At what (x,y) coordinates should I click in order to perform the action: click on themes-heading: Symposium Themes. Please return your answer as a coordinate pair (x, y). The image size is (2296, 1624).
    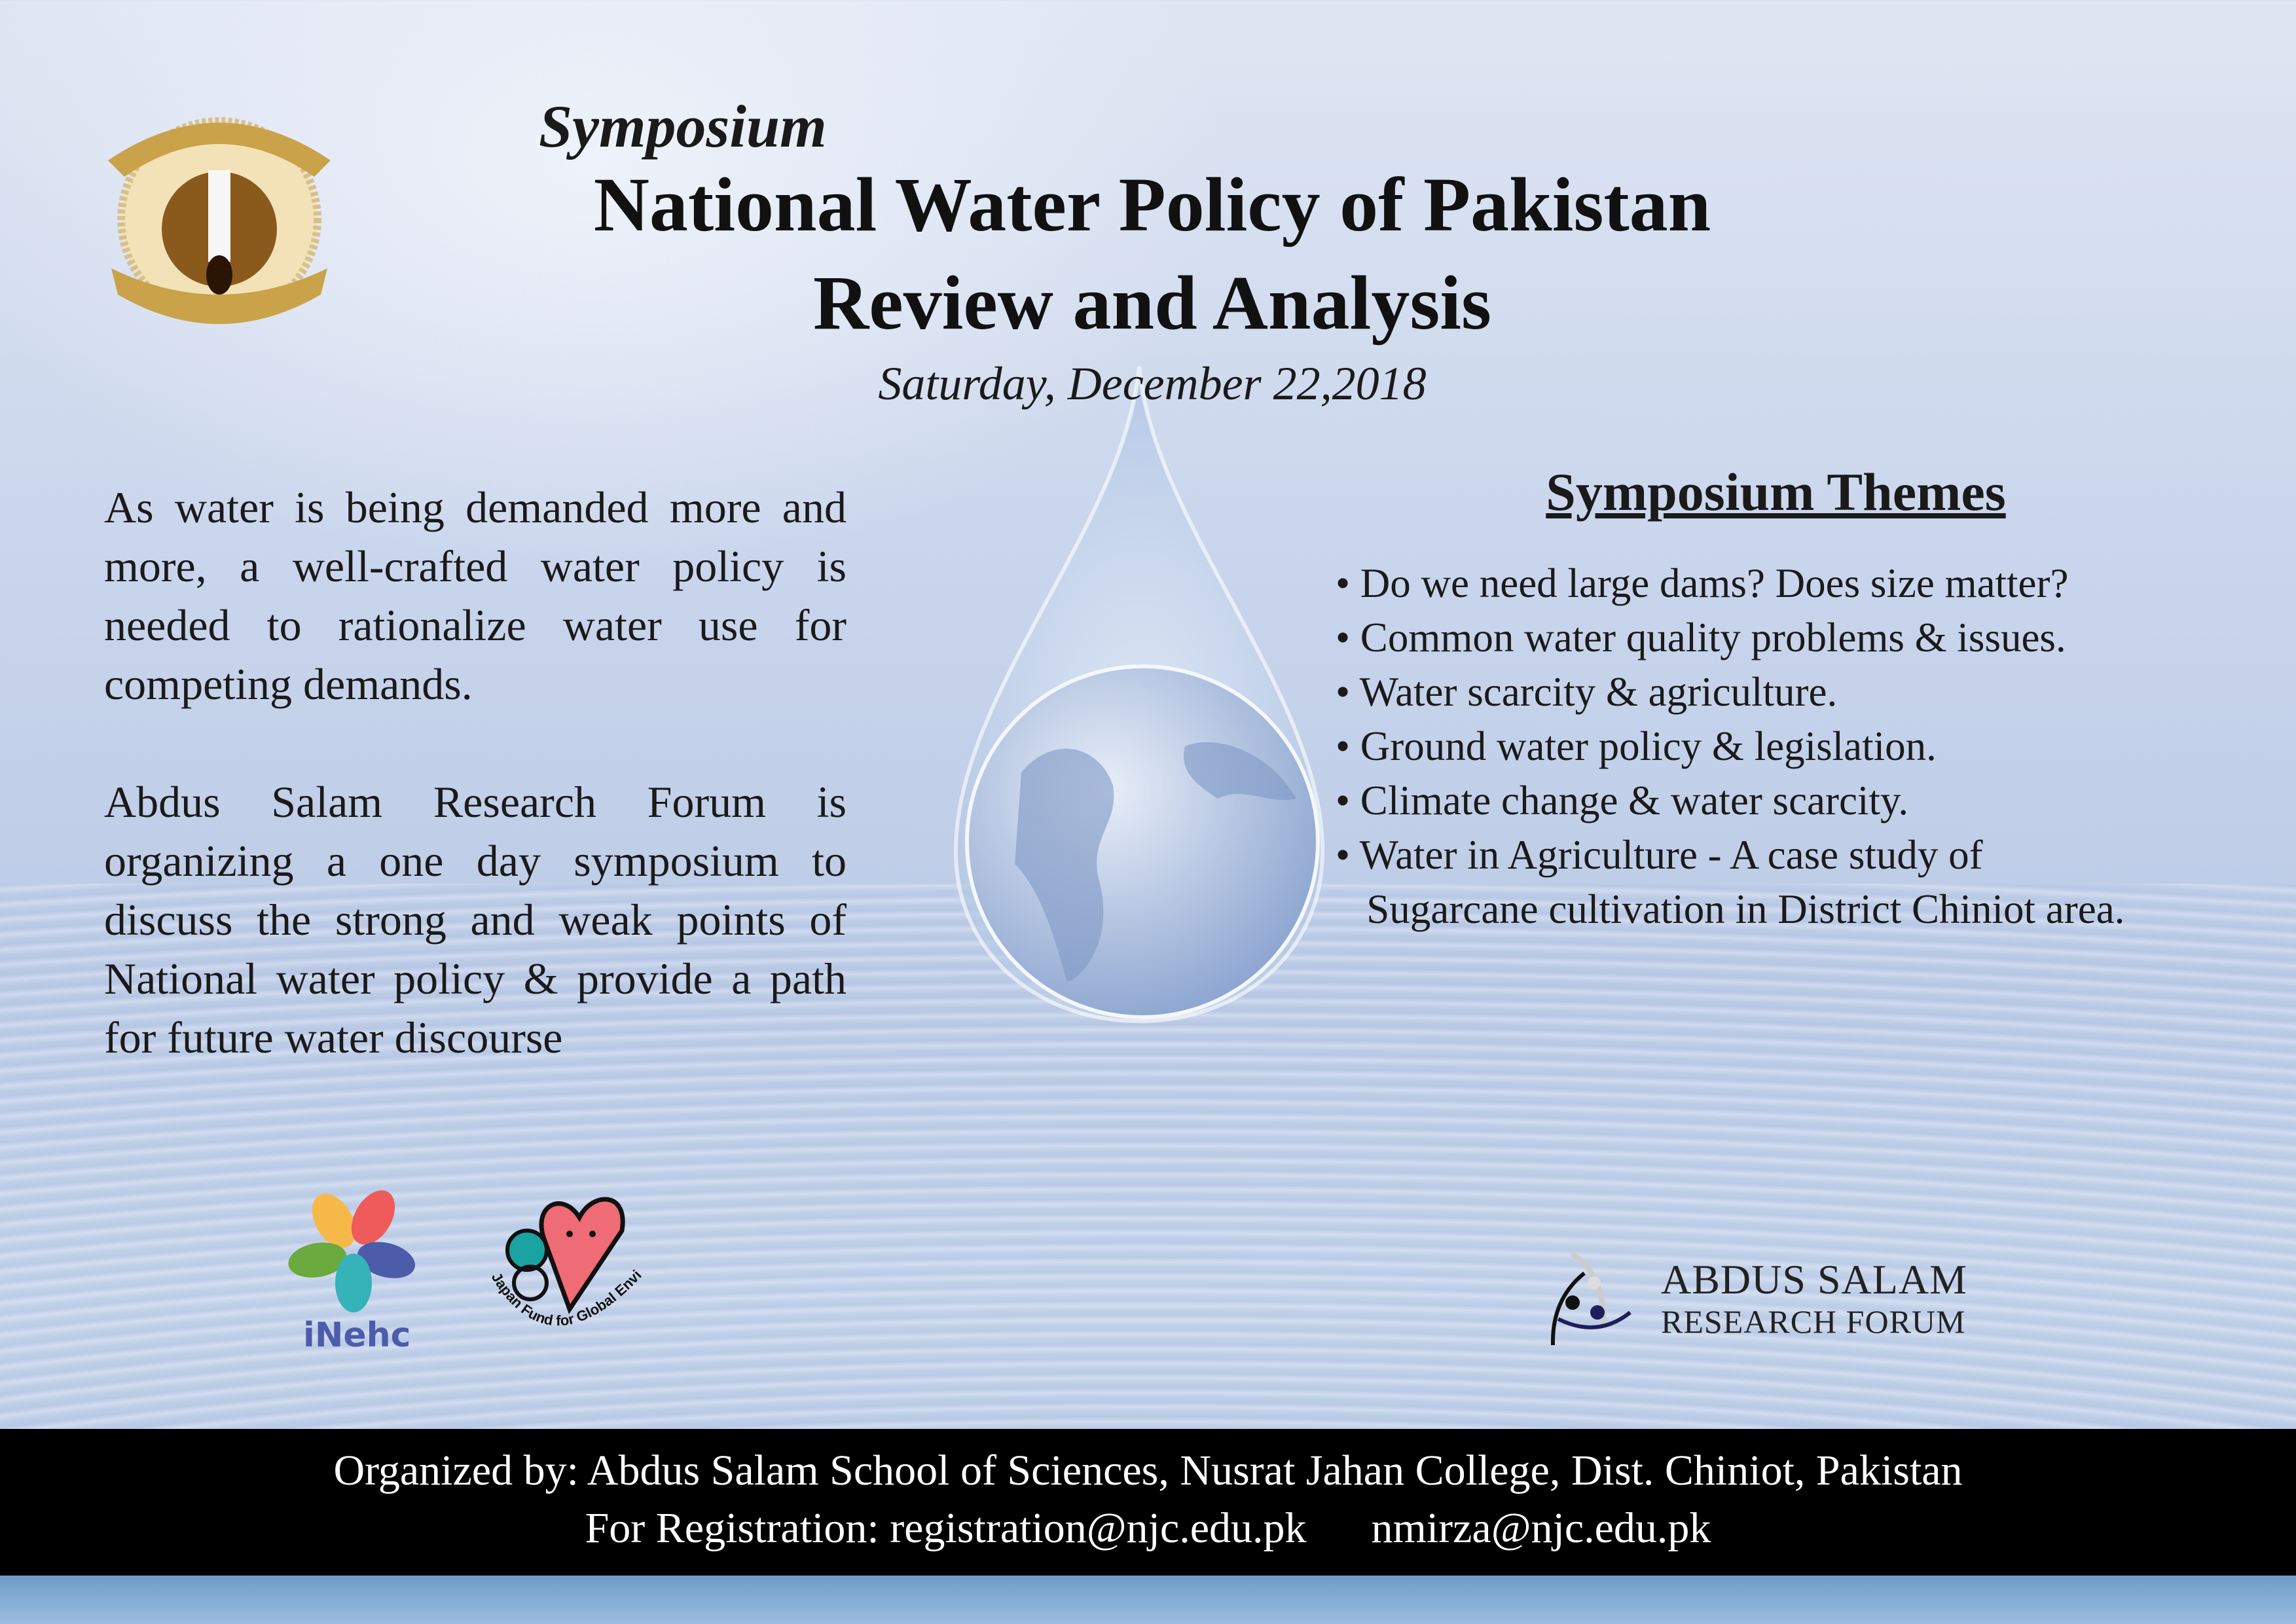
    Looking at the image, I should click on (1776, 492).